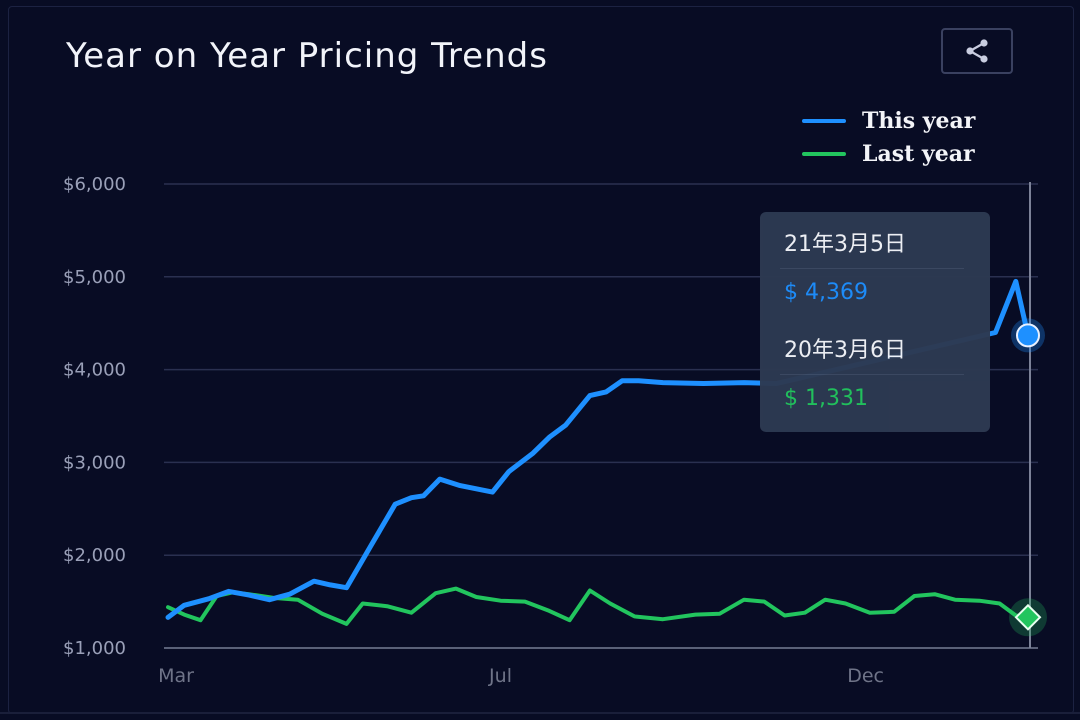  What do you see at coordinates (865, 676) in the screenshot?
I see `x-tick-label: Dec` at bounding box center [865, 676].